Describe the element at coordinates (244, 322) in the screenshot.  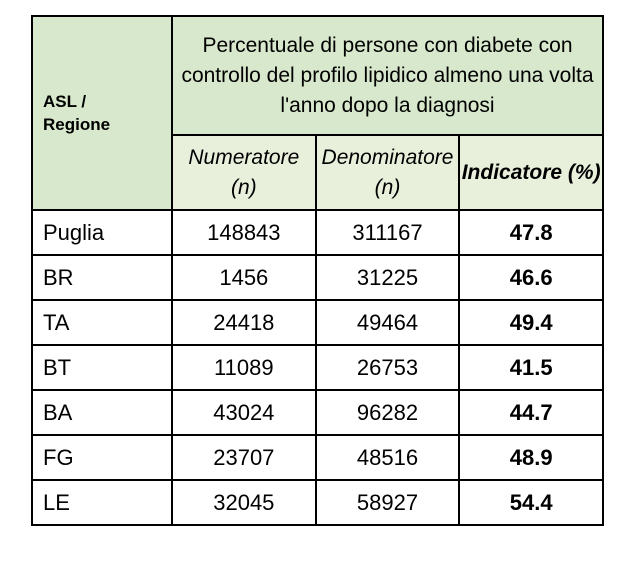
I see `numeratore-cell: 24418` at that location.